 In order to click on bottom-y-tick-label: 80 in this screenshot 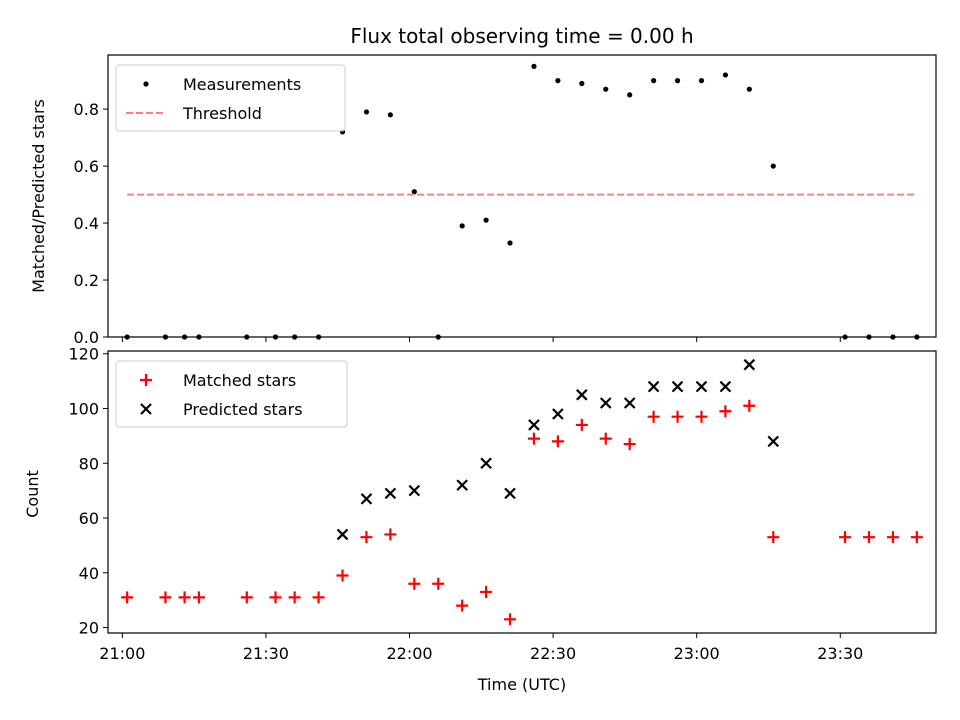, I will do `click(89, 463)`.